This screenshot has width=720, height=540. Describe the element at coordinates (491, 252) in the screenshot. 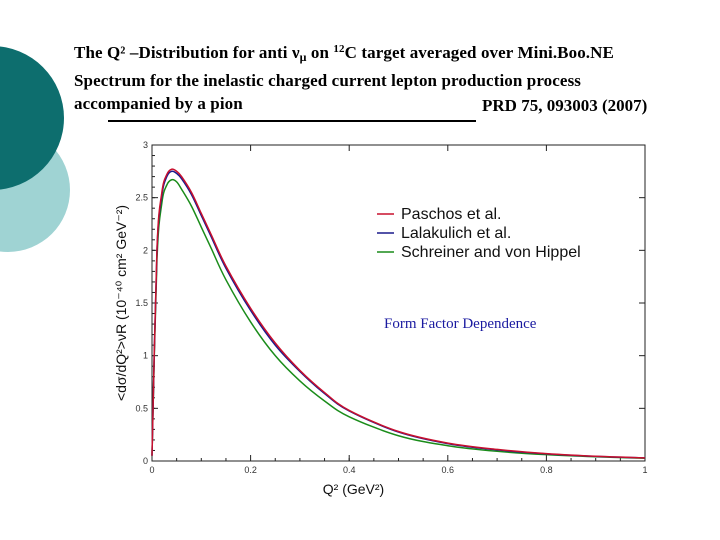

I see `legend-entry: Schreiner and von Hippel` at that location.